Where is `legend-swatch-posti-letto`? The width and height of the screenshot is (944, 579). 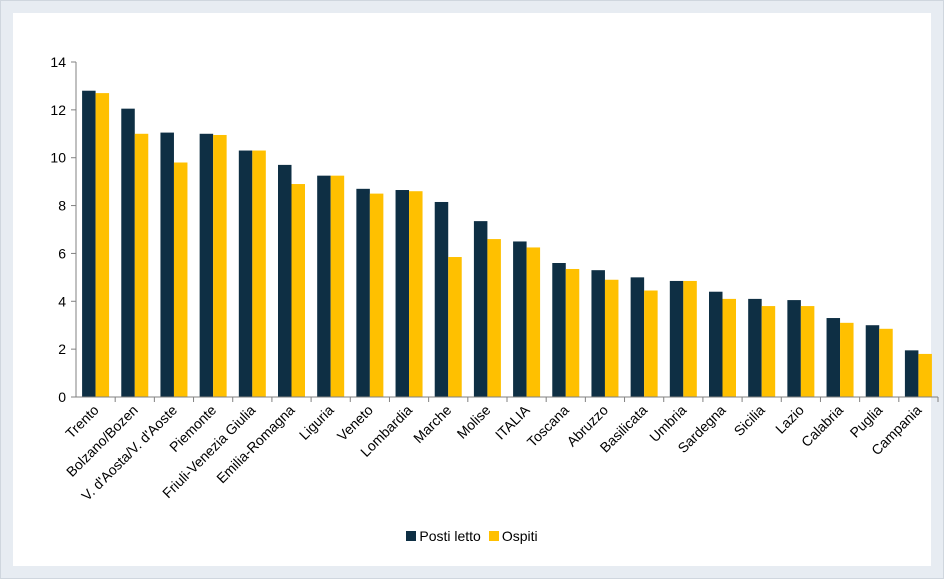
legend-swatch-posti-letto is located at coordinates (411, 536).